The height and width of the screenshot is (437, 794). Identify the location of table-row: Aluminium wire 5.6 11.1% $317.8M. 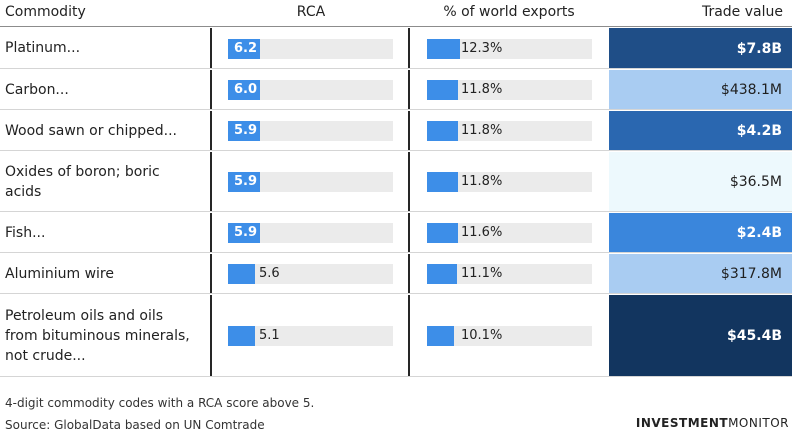
(396, 274).